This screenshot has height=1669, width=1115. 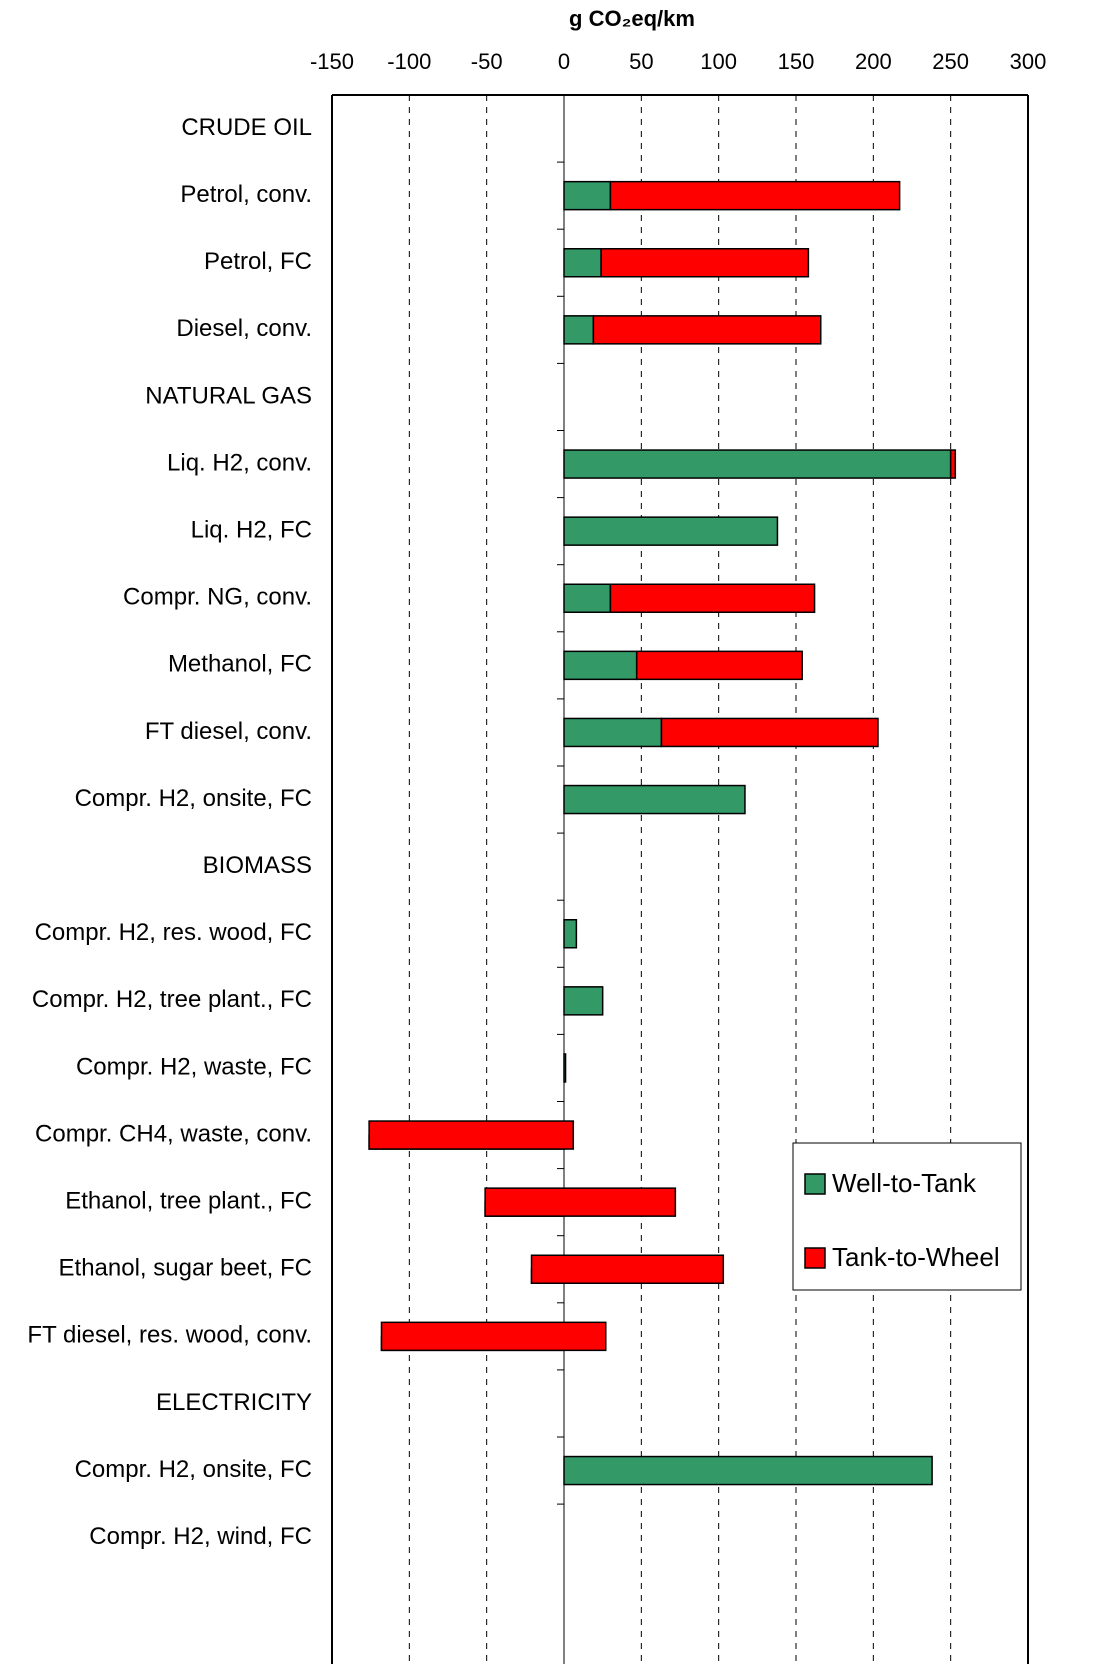 What do you see at coordinates (907, 1216) in the screenshot?
I see `legend-box` at bounding box center [907, 1216].